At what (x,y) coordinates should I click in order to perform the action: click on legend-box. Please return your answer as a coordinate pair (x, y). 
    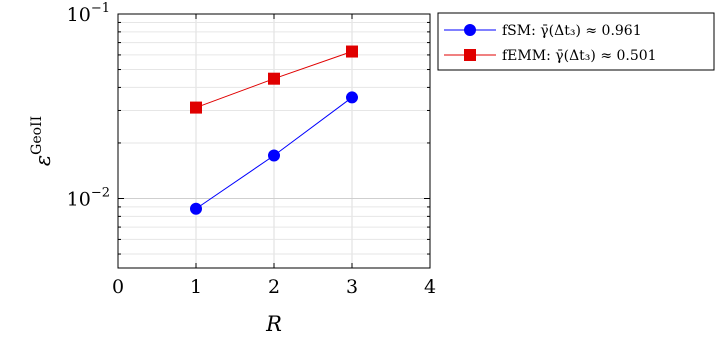
    Looking at the image, I should click on (576, 41).